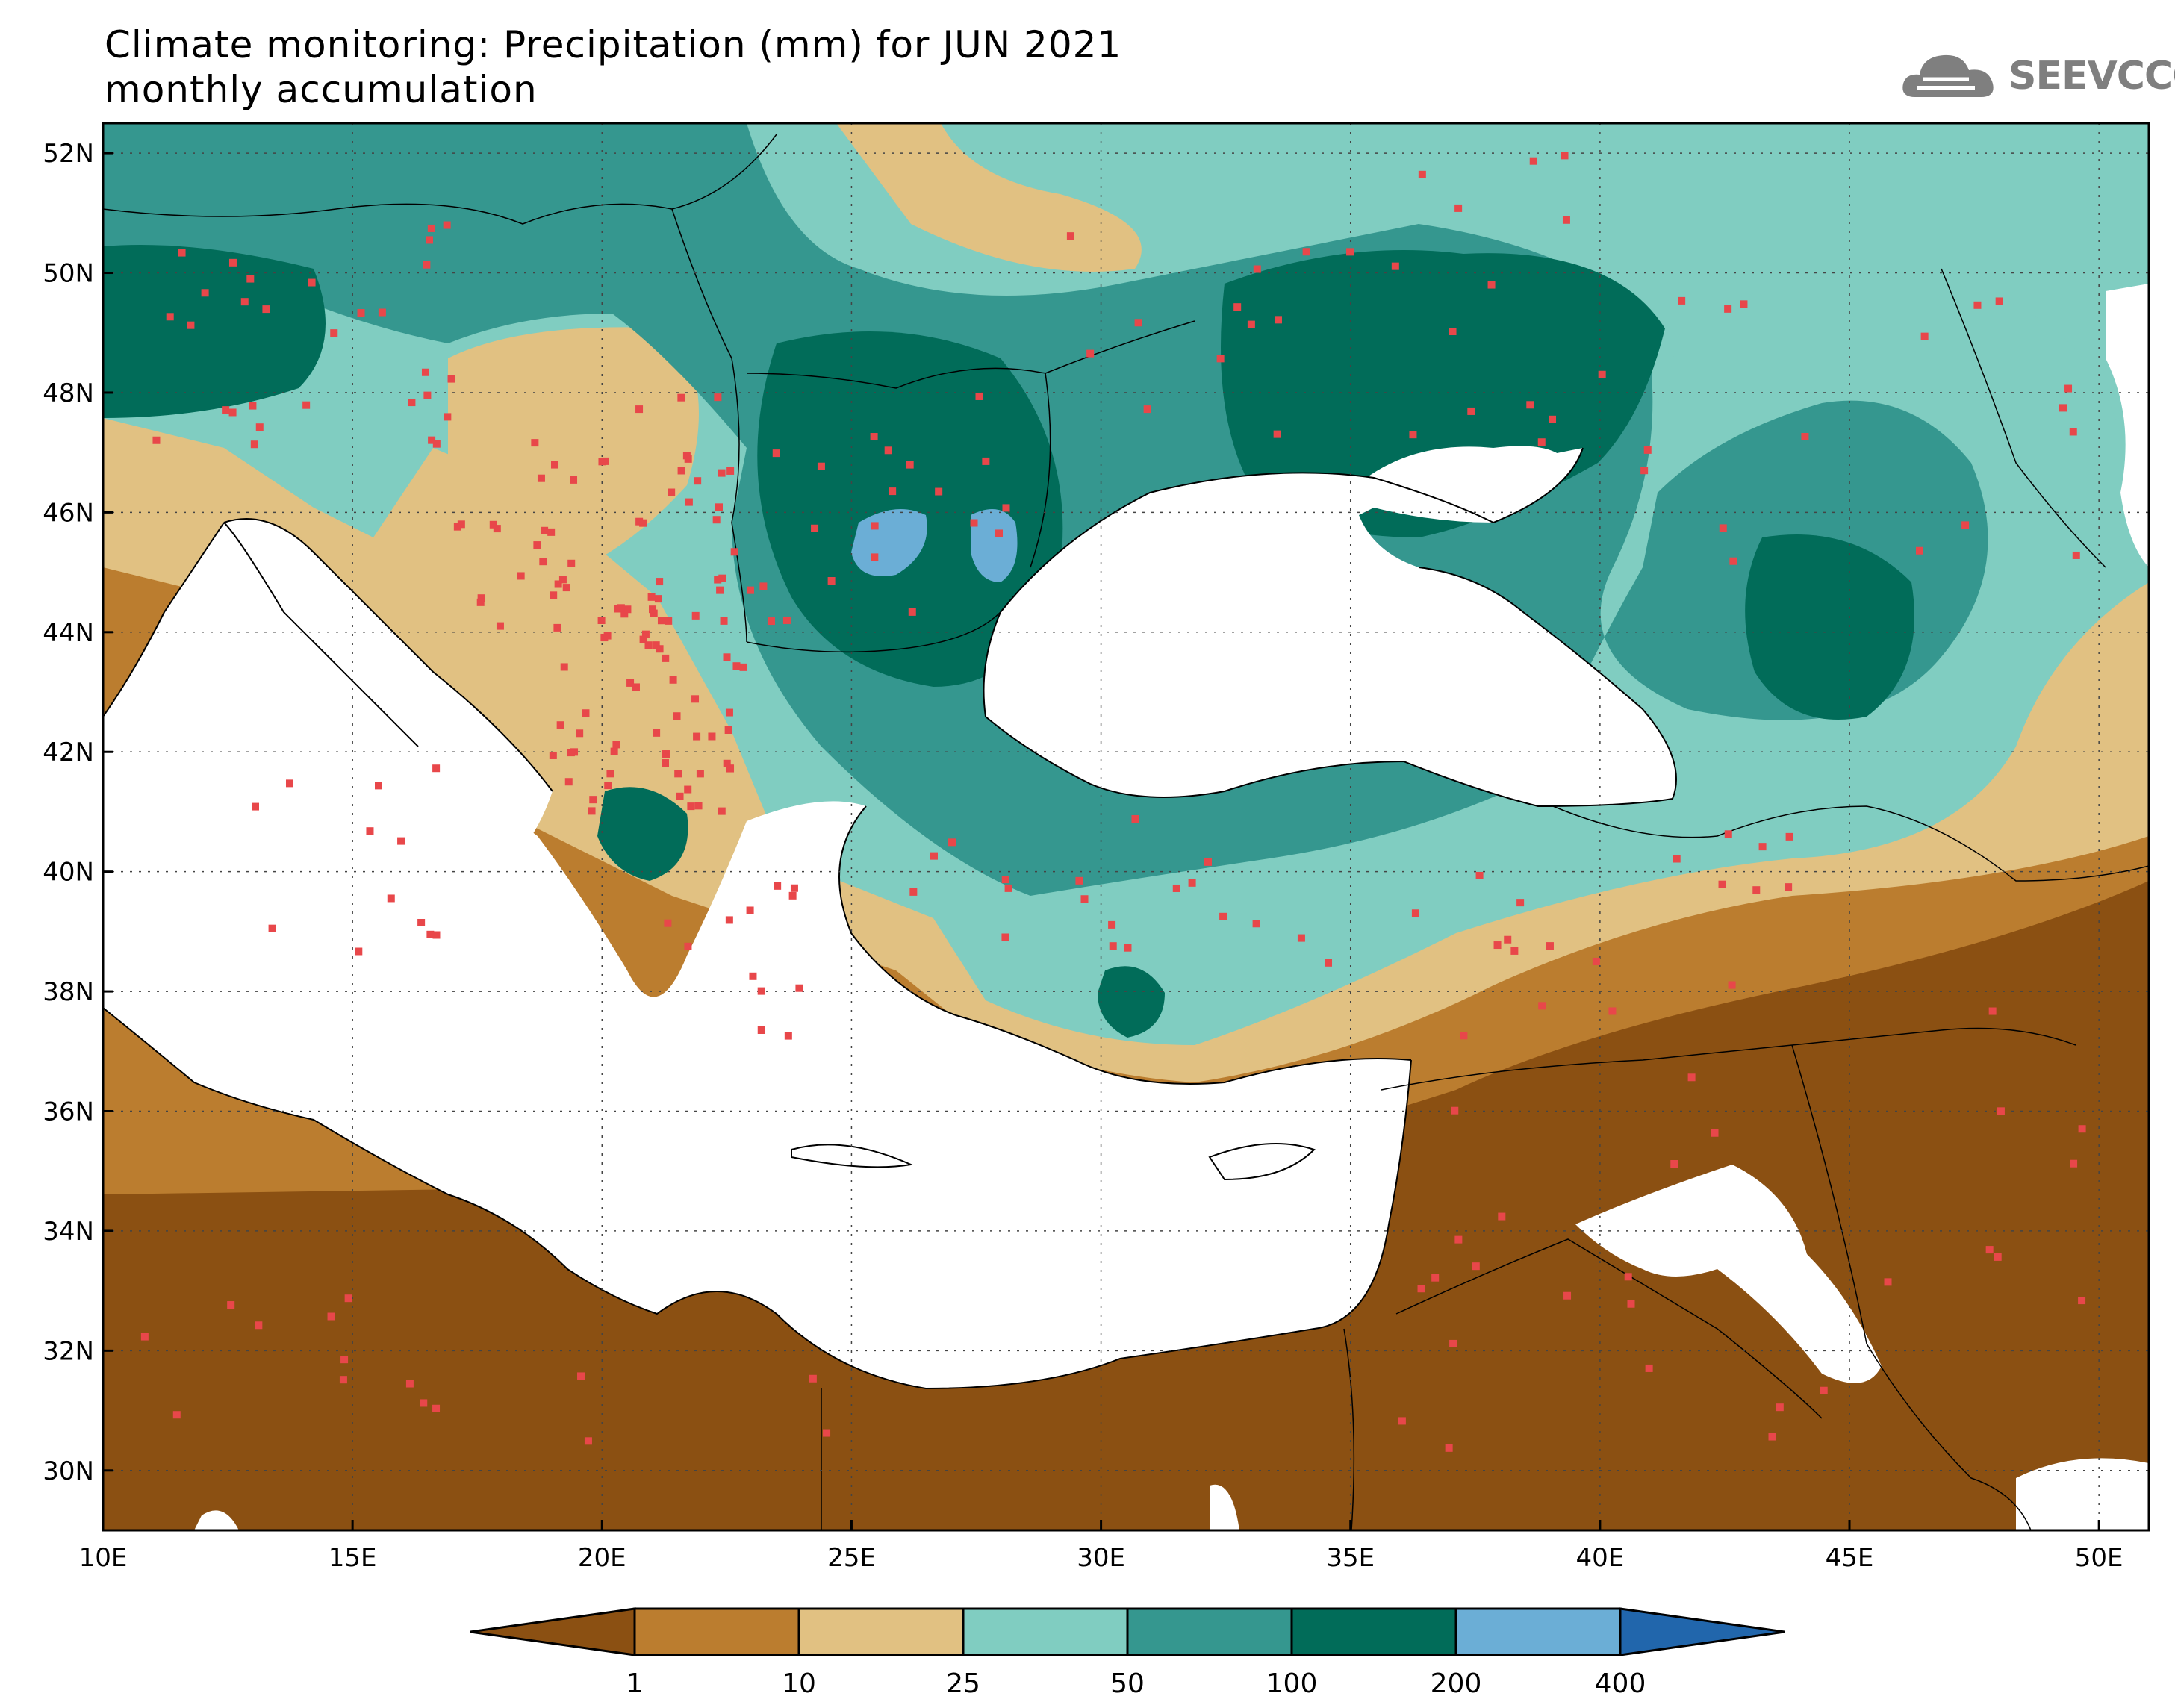 Image resolution: width=2175 pixels, height=1708 pixels. I want to click on lat-tick-label: 34N, so click(68, 1232).